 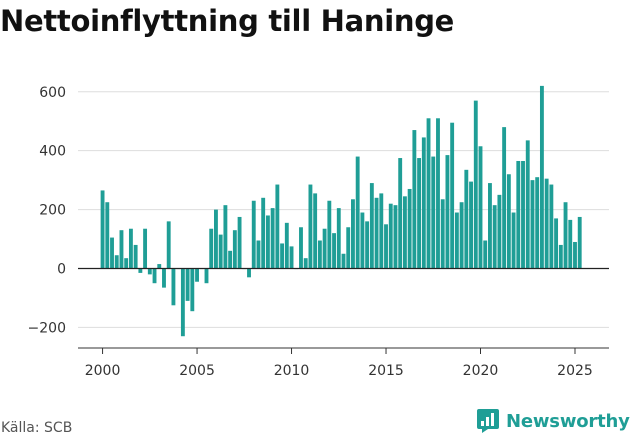 I want to click on brand-logo: Newsworthy, so click(x=553, y=421).